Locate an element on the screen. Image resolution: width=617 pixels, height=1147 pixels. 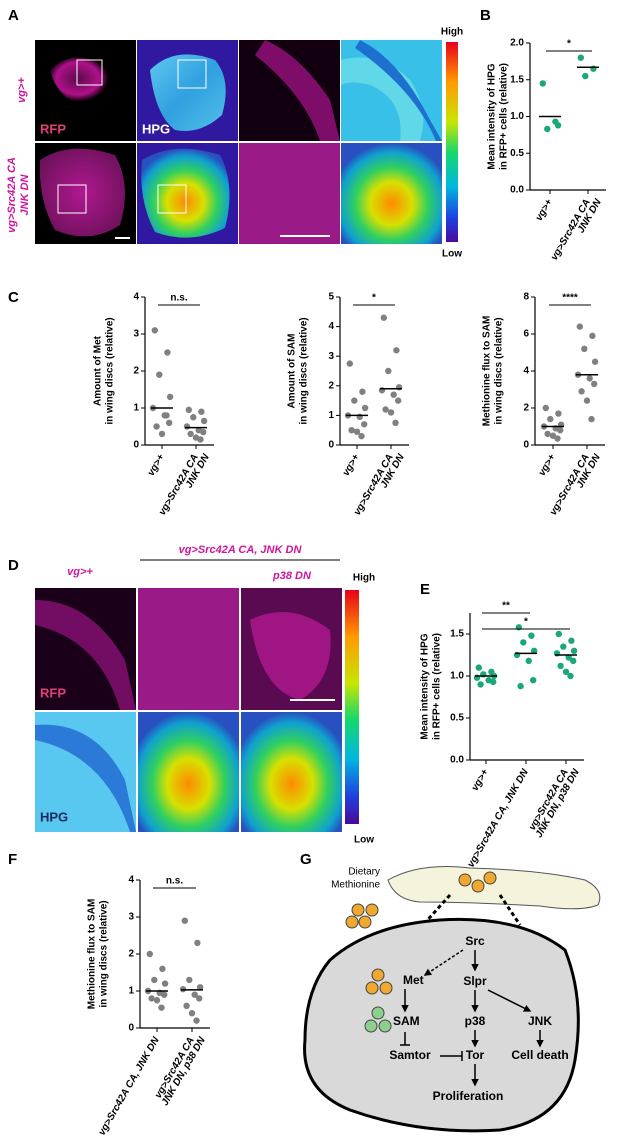
panel-letter: D is located at coordinates (13, 565).